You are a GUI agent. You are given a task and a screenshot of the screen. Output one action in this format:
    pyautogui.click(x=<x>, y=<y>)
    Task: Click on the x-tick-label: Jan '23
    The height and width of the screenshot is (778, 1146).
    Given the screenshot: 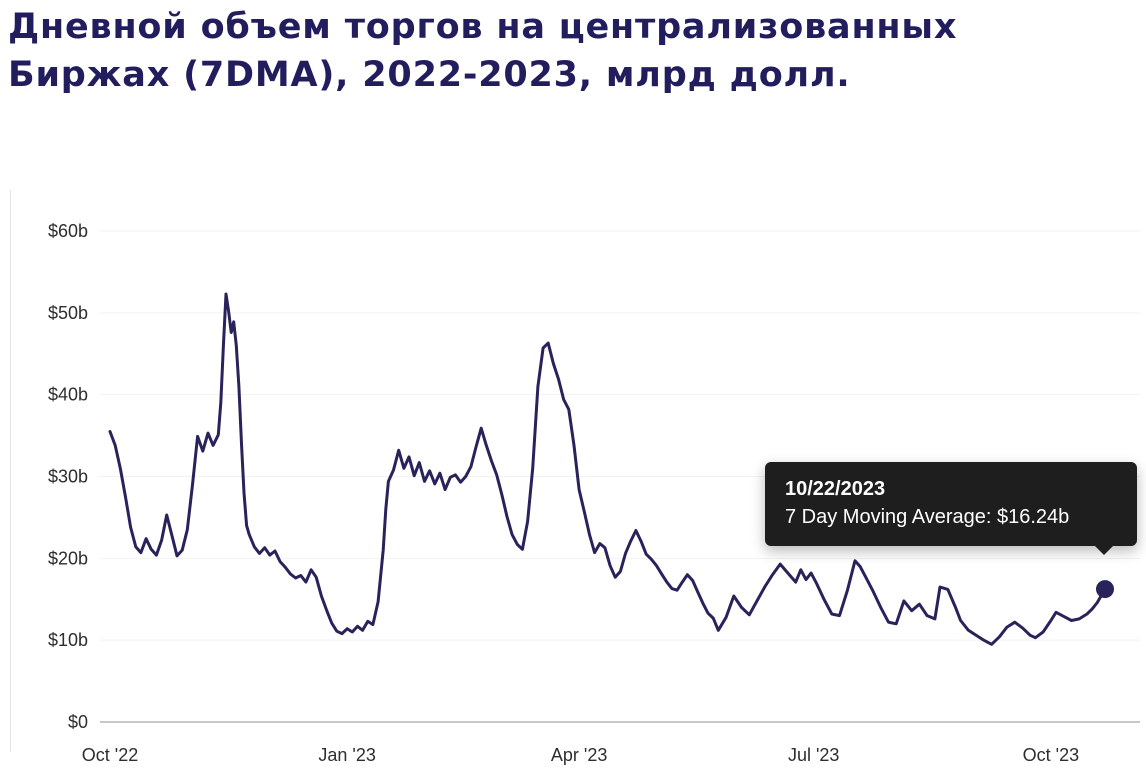 What is the action you would take?
    pyautogui.click(x=346, y=755)
    